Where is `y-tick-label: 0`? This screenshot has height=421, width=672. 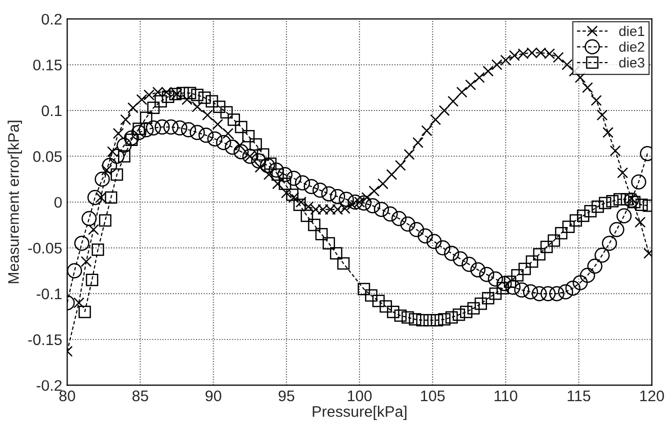 y-tick-label: 0 is located at coordinates (58, 202).